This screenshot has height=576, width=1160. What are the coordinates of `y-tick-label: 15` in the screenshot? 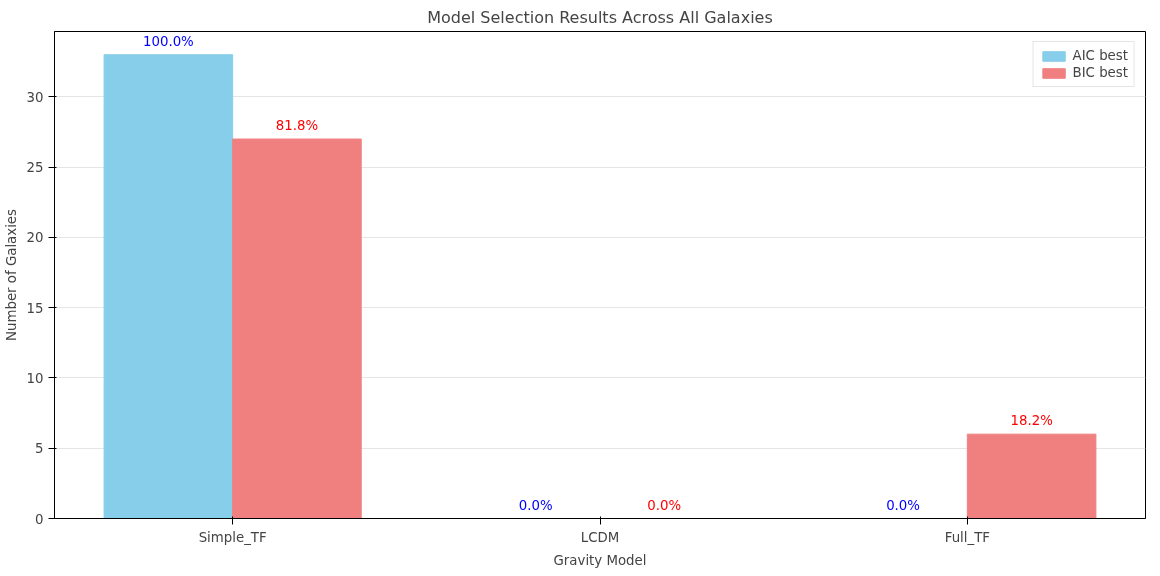 It's located at (35, 308).